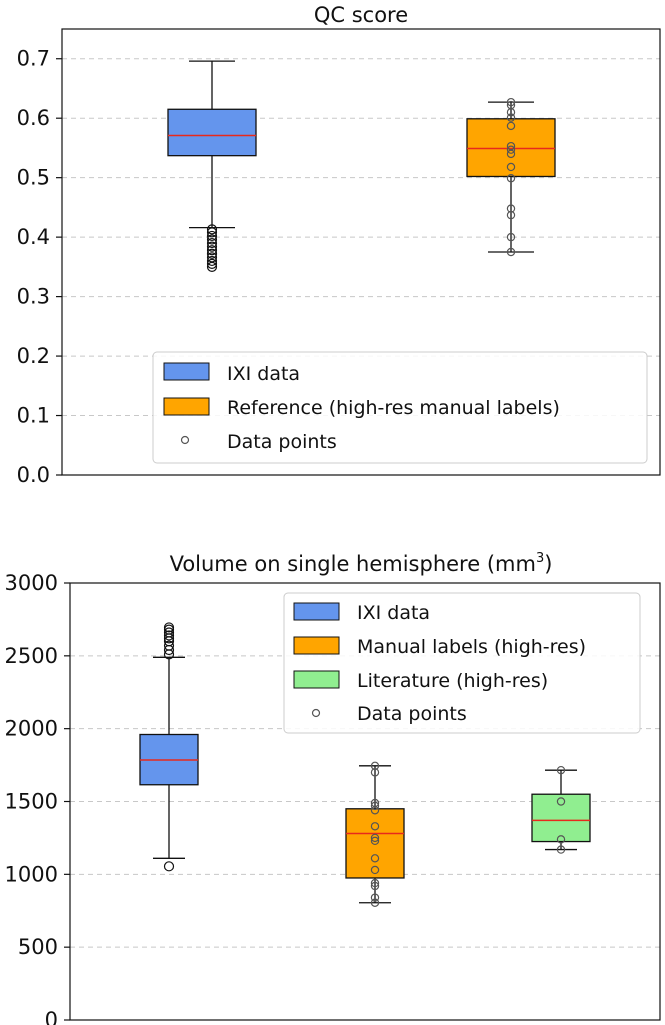 Image resolution: width=665 pixels, height=1025 pixels. What do you see at coordinates (316, 611) in the screenshot?
I see `volume-legend-ixi-swatch` at bounding box center [316, 611].